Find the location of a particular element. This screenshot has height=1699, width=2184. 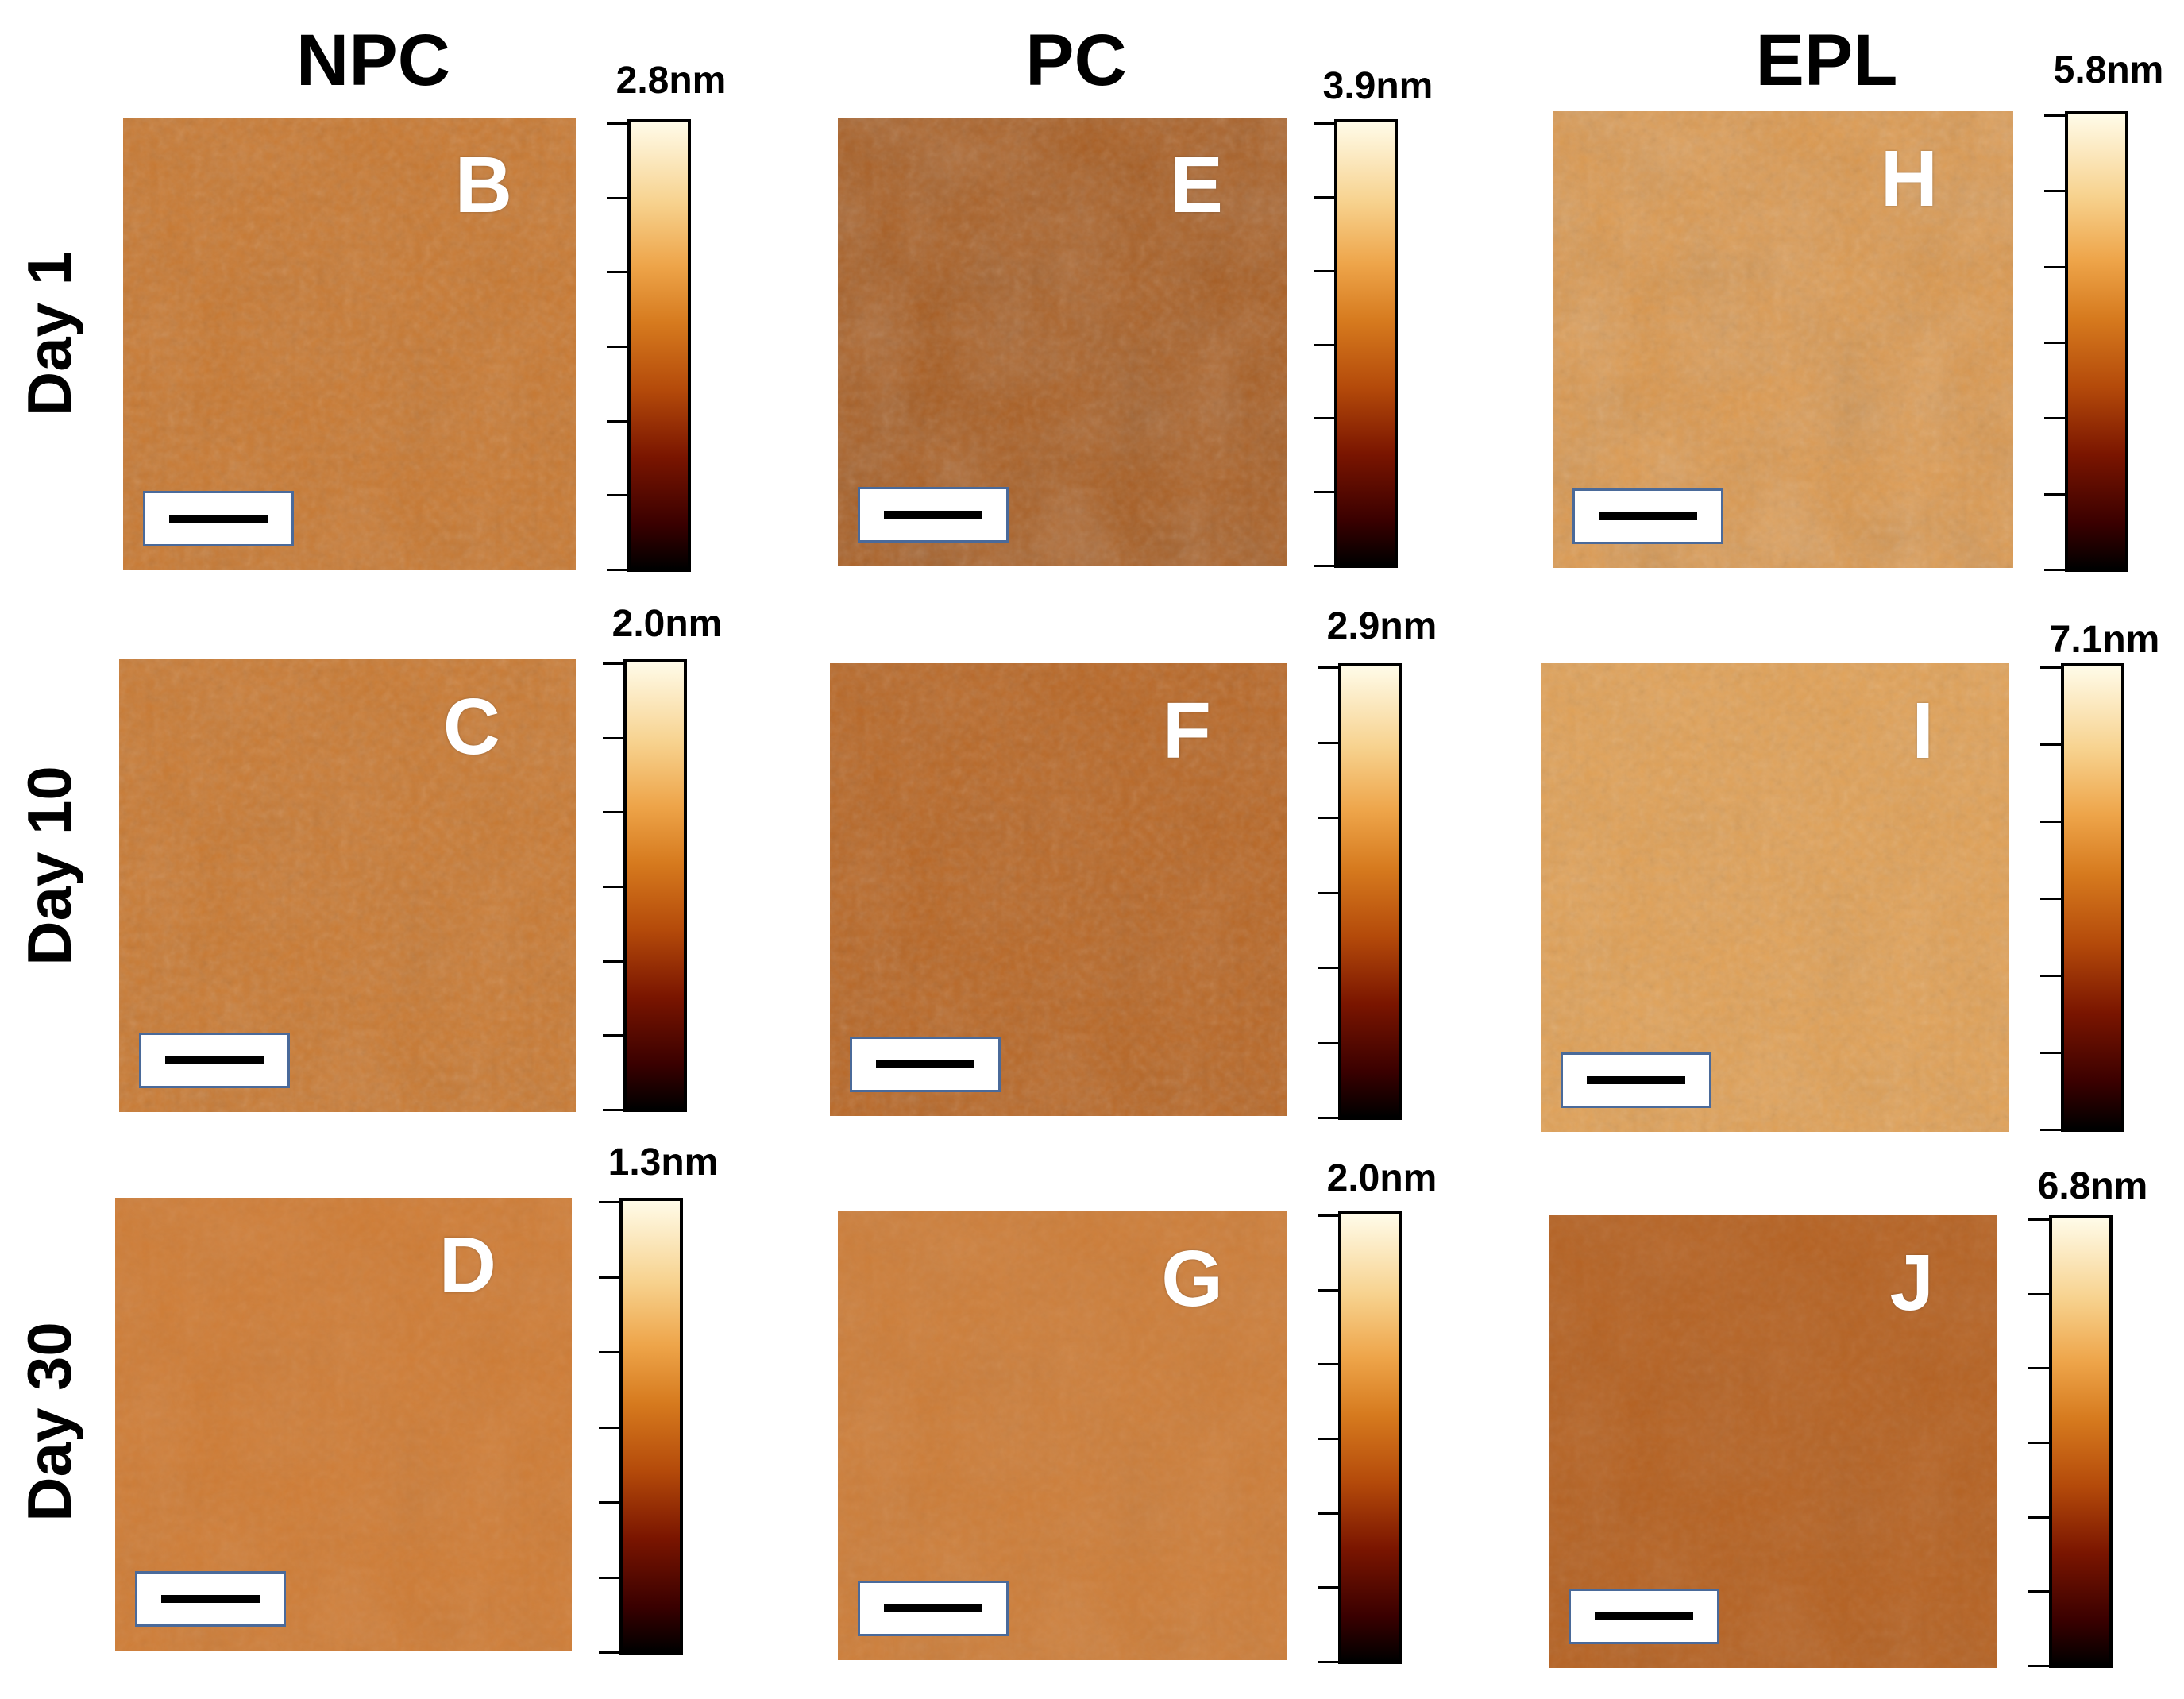

colorbar-max-label: 6.8nm is located at coordinates (2092, 1186).